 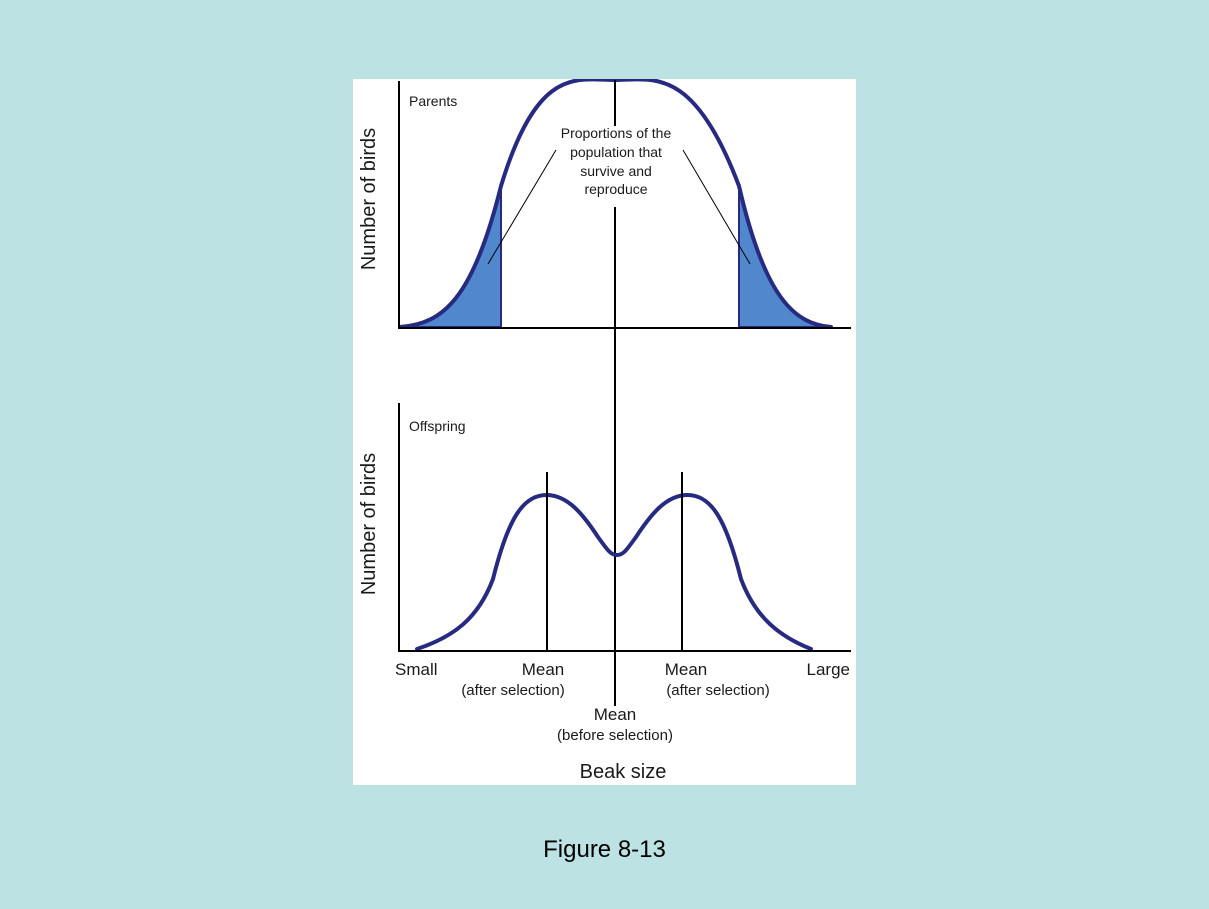 What do you see at coordinates (433, 101) in the screenshot?
I see `parents-label: Parents` at bounding box center [433, 101].